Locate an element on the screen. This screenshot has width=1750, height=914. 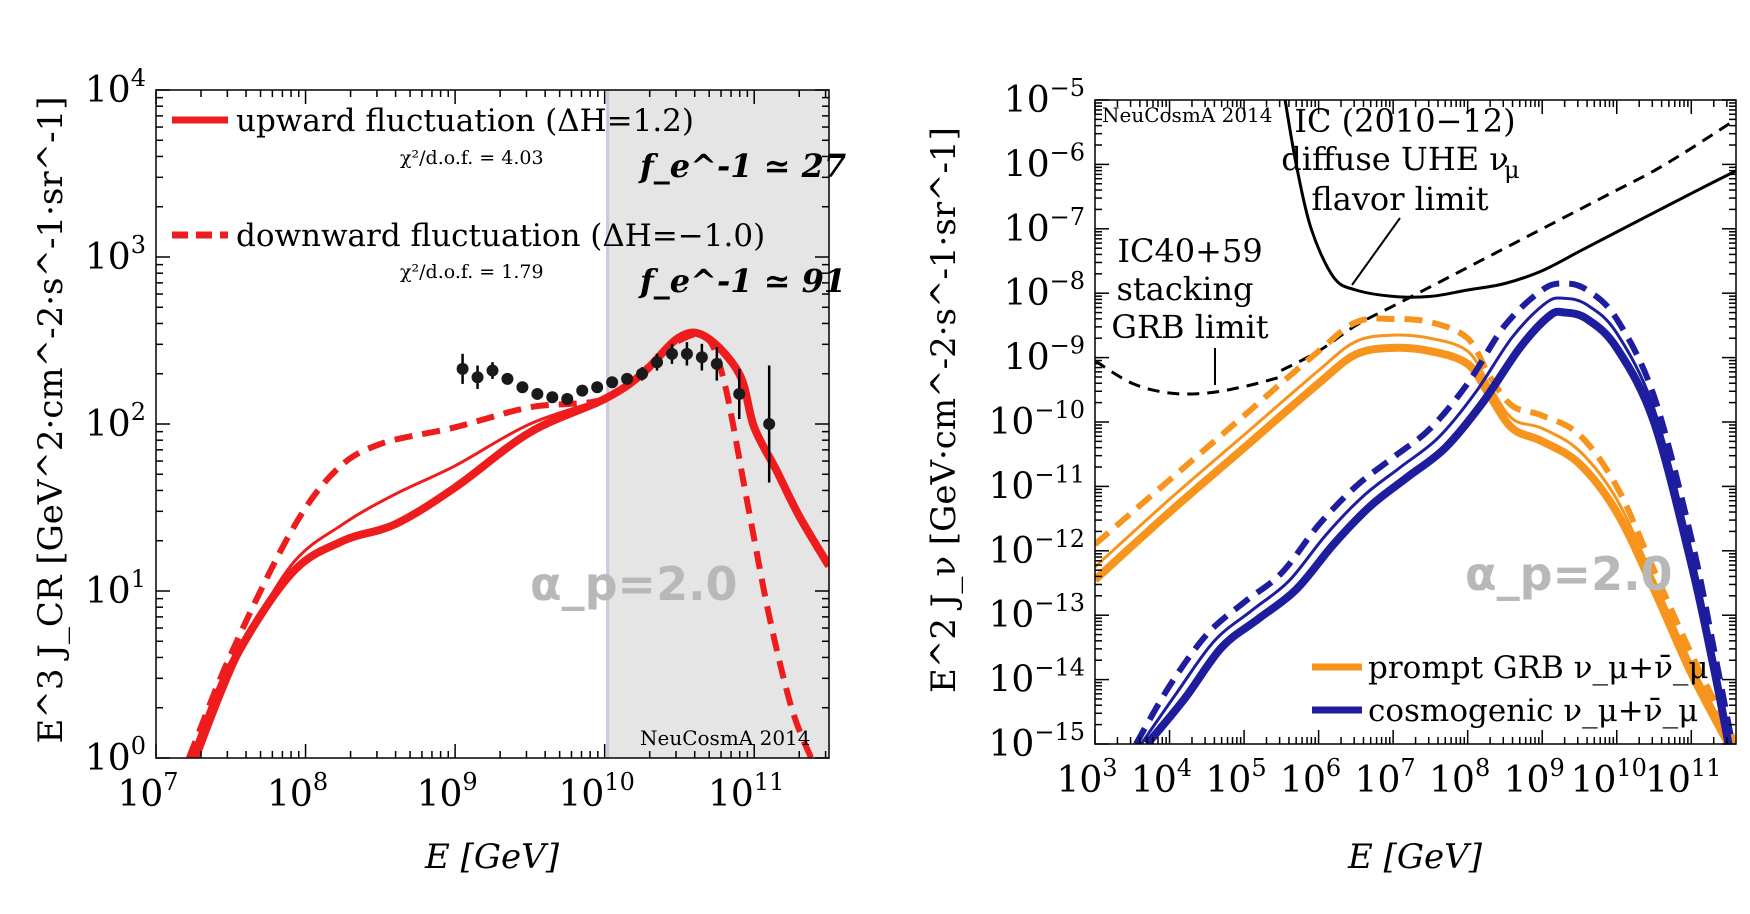
y-tick-label: 10⁻¹³ is located at coordinates (1037, 612).